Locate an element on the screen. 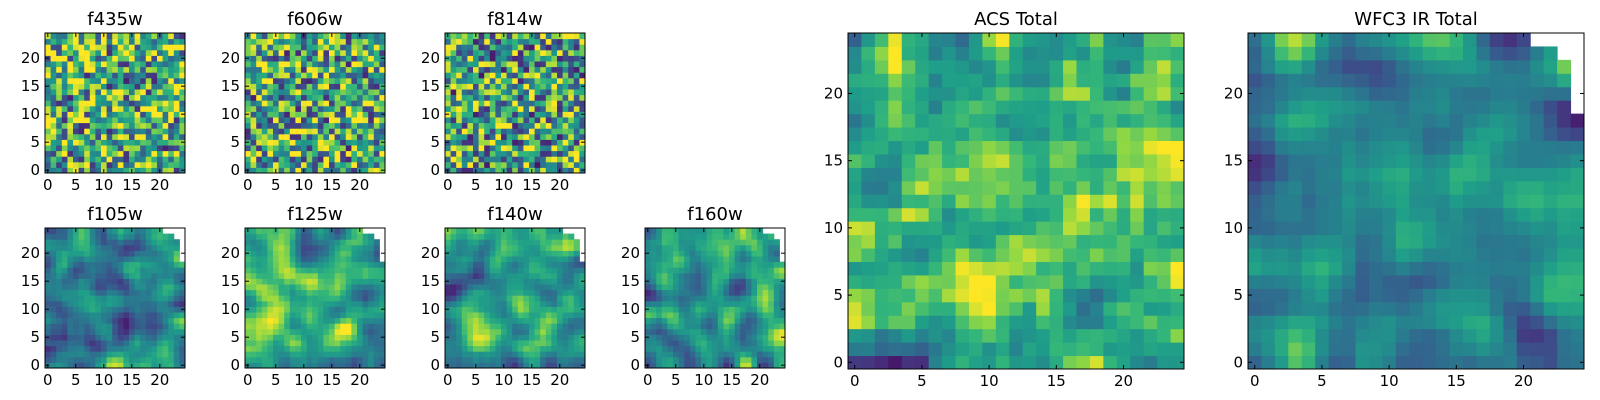 Image resolution: width=1600 pixels, height=400 pixels. y-tick-label: 20 is located at coordinates (230, 58).